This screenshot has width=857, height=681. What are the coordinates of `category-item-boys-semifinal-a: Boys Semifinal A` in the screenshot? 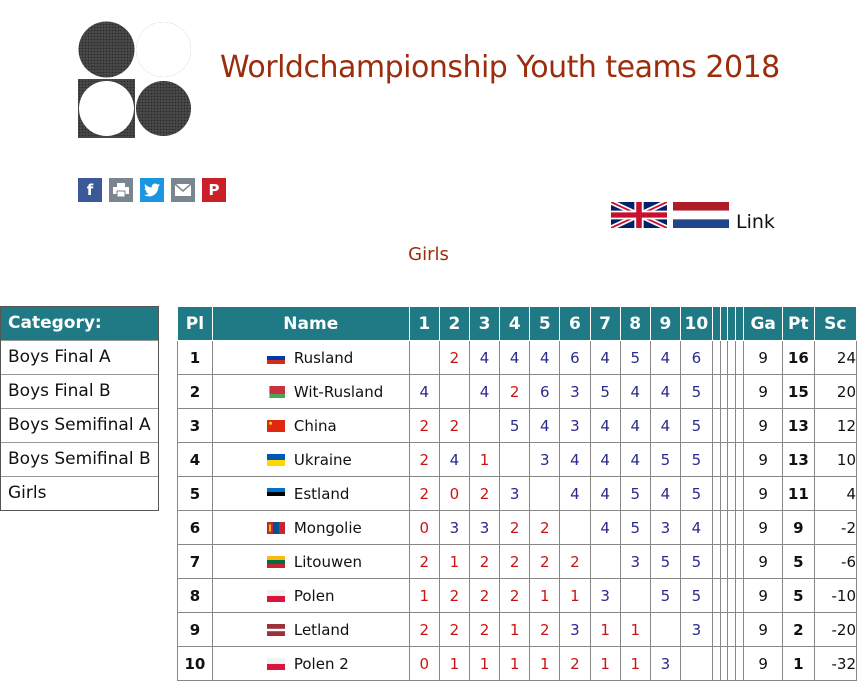 It's located at (79, 425).